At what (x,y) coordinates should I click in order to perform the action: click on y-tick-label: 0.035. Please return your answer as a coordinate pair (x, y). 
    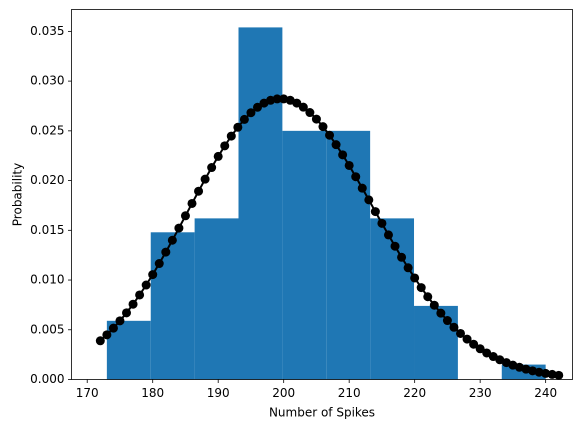
    Looking at the image, I should click on (47, 31).